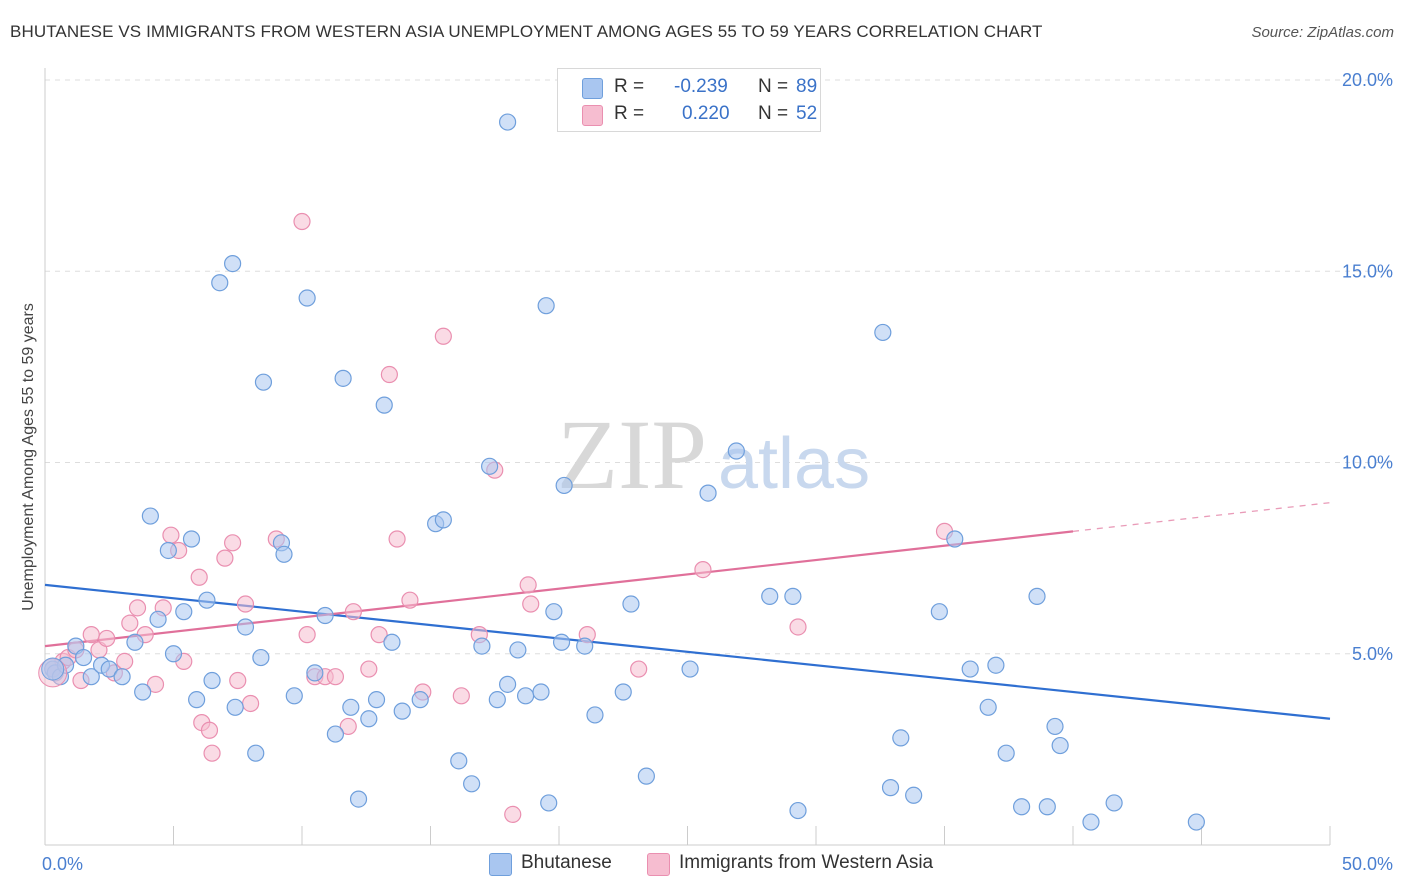 The image size is (1406, 892). Describe the element at coordinates (773, 86) in the screenshot. I see `legend-n-label: N =` at that location.